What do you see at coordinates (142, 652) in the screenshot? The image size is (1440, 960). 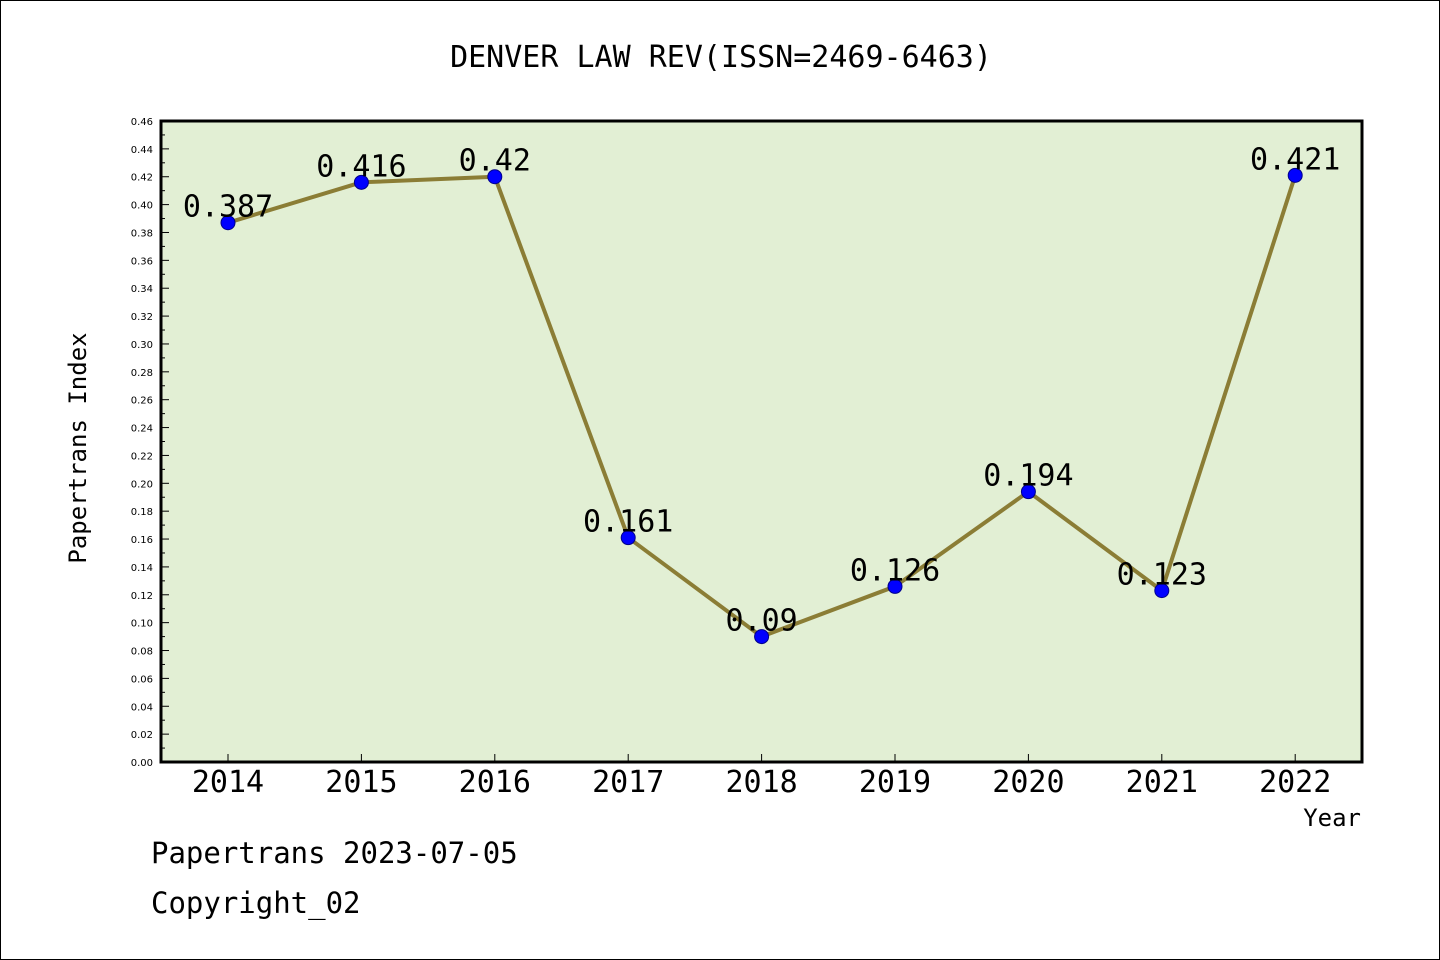 I see `y-tick-label: 0.08` at bounding box center [142, 652].